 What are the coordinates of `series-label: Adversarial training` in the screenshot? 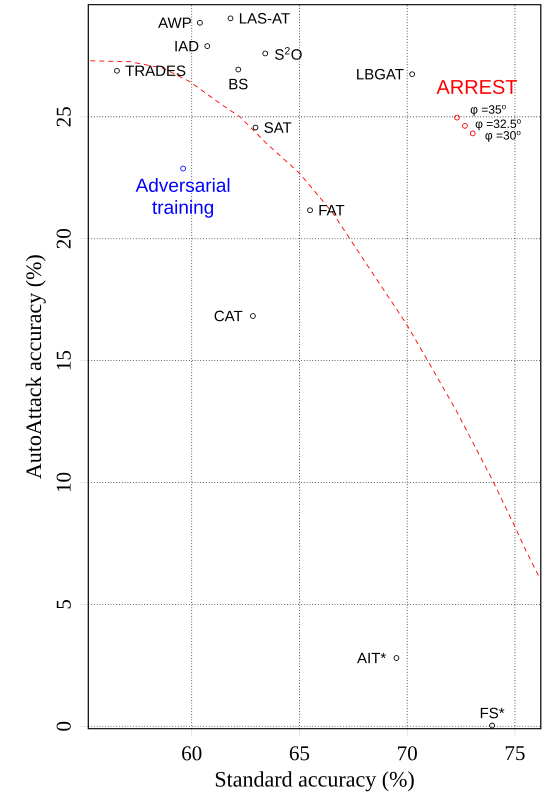 It's located at (183, 198).